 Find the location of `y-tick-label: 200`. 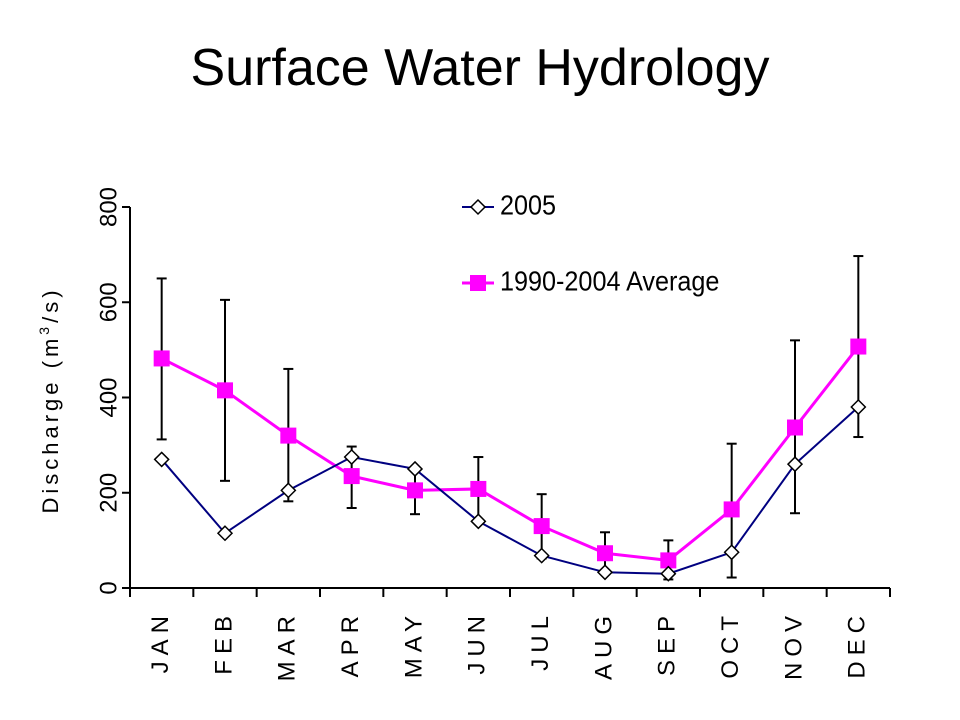

y-tick-label: 200 is located at coordinates (108, 493).